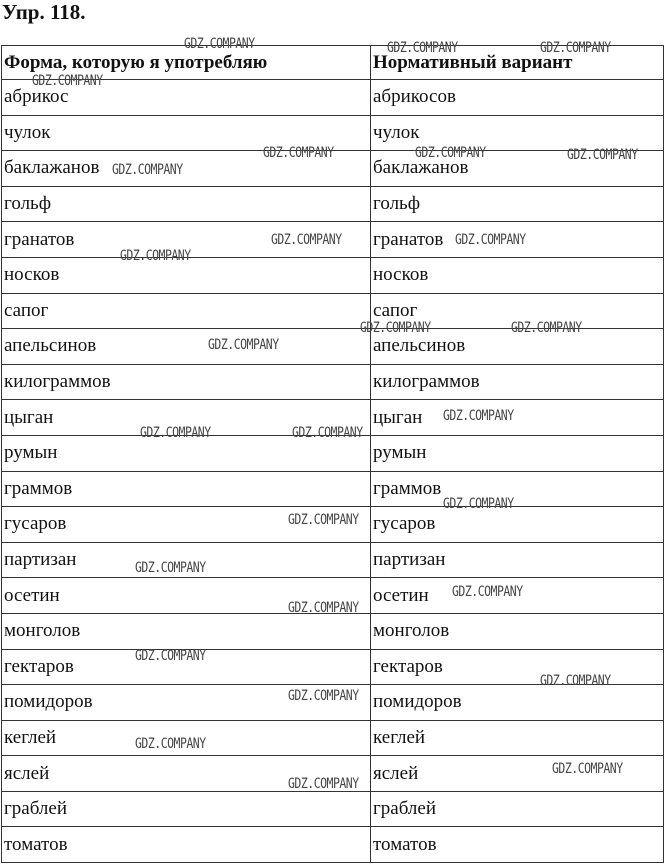  Describe the element at coordinates (517, 311) in the screenshot. I see `normative-form-cell: сапог` at that location.